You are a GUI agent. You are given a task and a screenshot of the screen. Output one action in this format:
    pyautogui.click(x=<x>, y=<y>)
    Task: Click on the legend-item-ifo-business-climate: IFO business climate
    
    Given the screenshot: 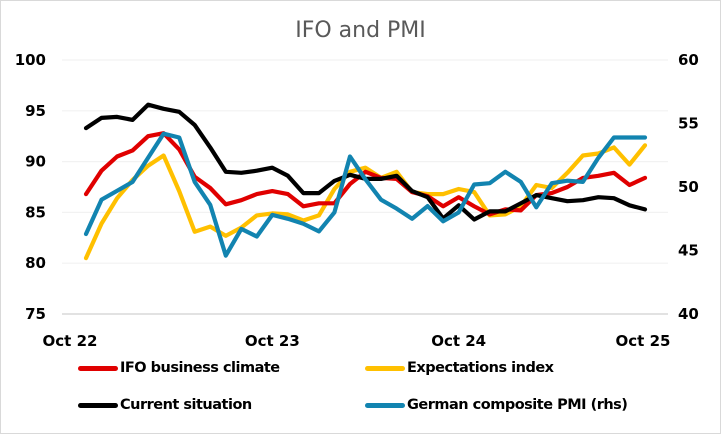 What is the action you would take?
    pyautogui.click(x=179, y=368)
    